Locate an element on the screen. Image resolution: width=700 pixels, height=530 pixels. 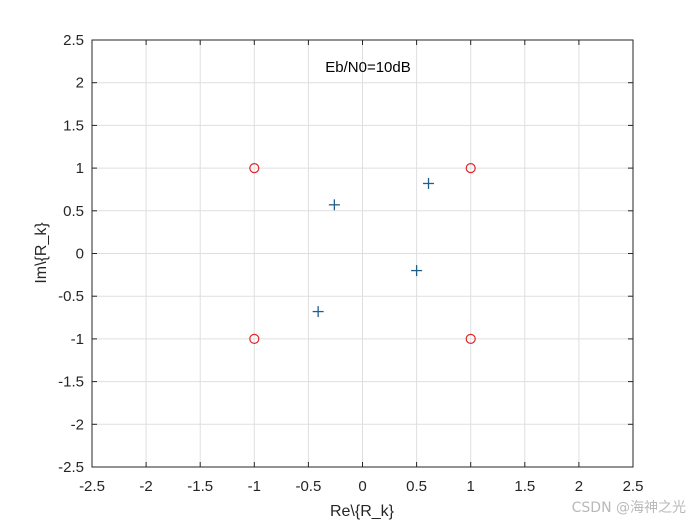
x-tick-label: -1.5 is located at coordinates (200, 486).